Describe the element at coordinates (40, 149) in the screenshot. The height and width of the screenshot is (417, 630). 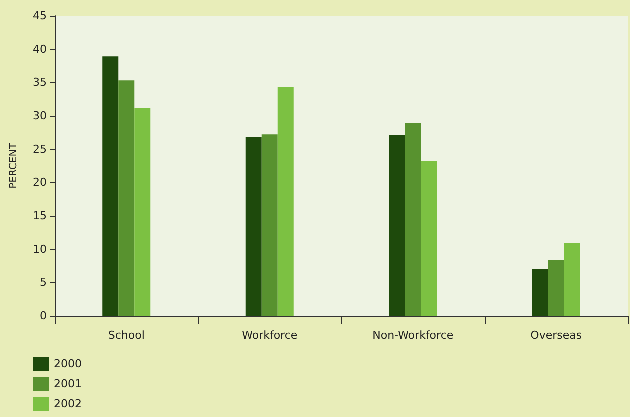
I see `y-tick-label: 25` at that location.